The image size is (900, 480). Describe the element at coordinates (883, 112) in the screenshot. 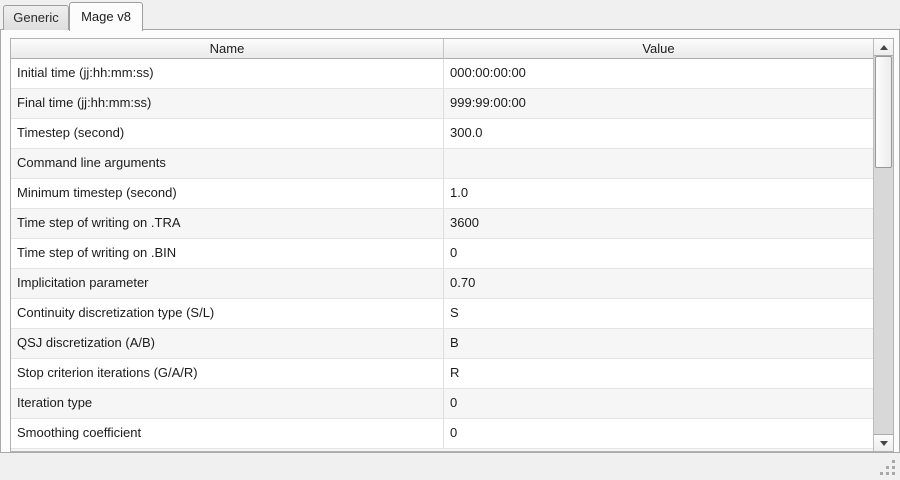

I see `scrollbar-thumb` at that location.